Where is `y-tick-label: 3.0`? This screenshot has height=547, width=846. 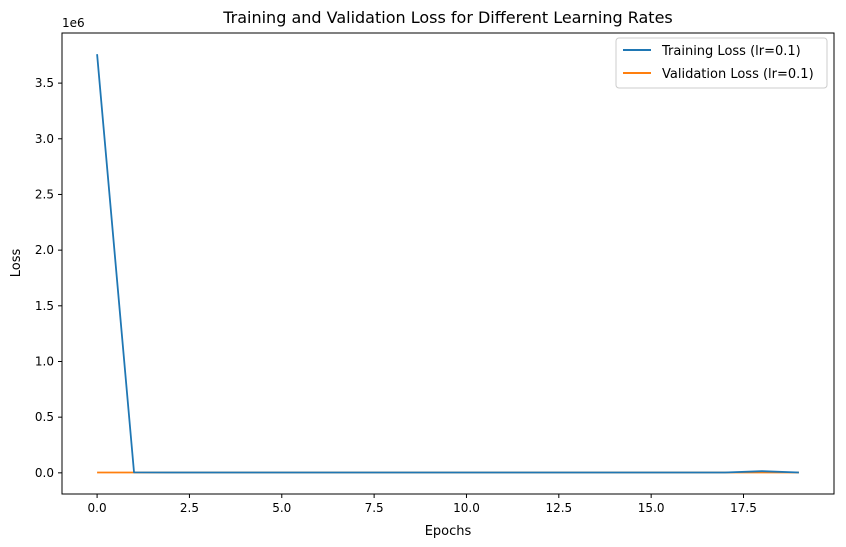
y-tick-label: 3.0 is located at coordinates (44, 139).